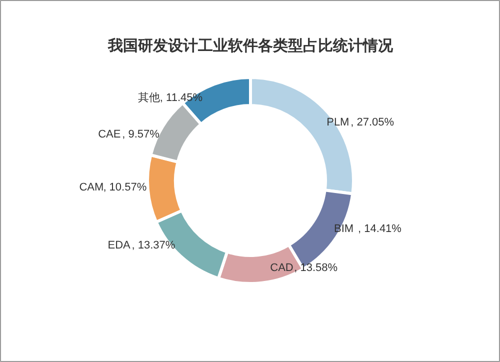 The width and height of the screenshot is (500, 362). Describe the element at coordinates (316, 268) in the screenshot. I see `data-label: , 13.58%` at that location.